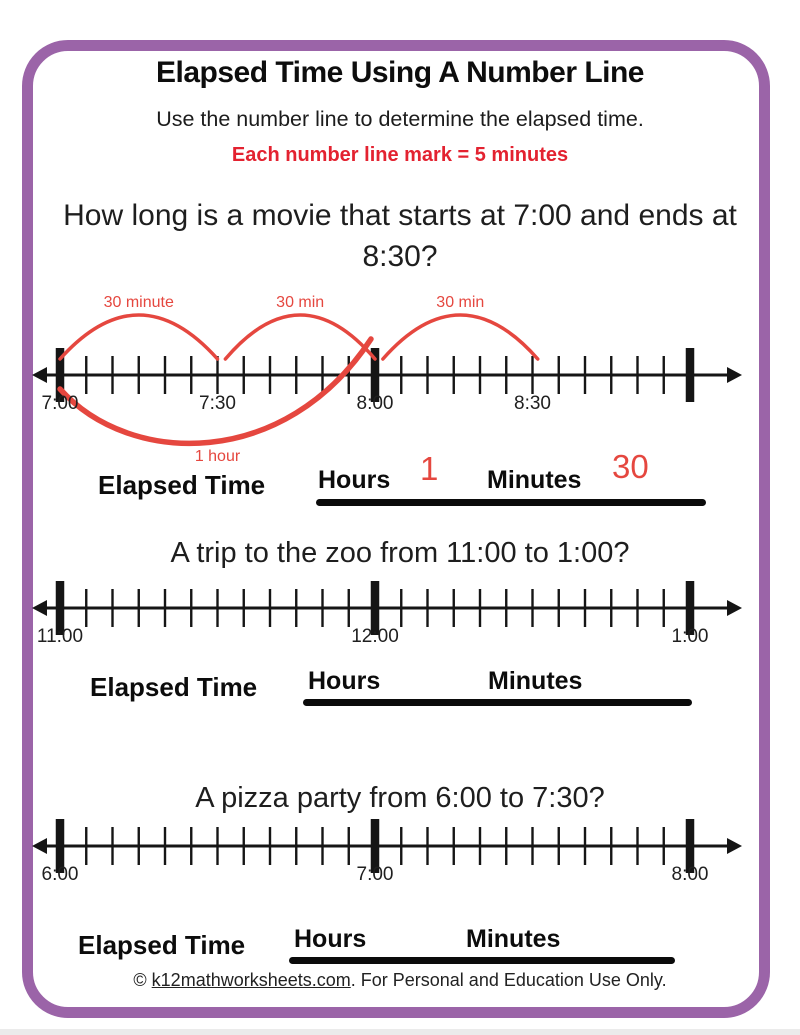 The height and width of the screenshot is (1035, 800). I want to click on elapsed-time-label-3: Elapsed Time, so click(162, 945).